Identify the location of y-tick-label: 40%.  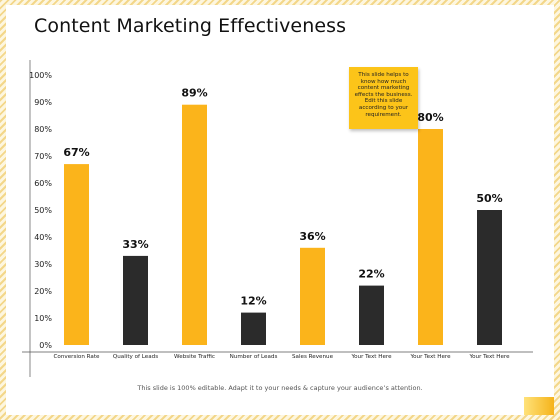
(43, 237).